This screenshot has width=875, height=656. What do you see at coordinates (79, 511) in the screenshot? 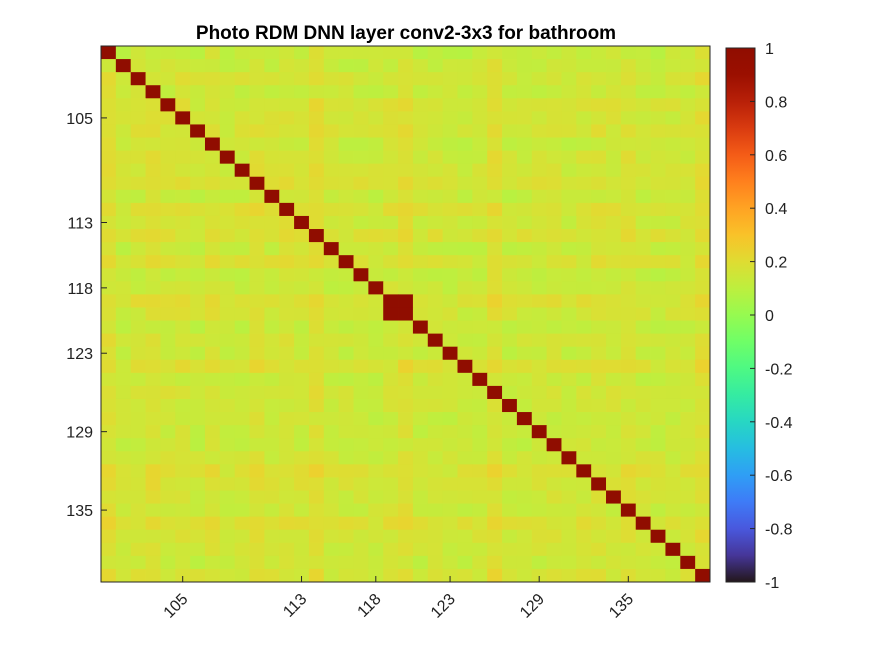
I see `y-tick-label: 135` at bounding box center [79, 511].